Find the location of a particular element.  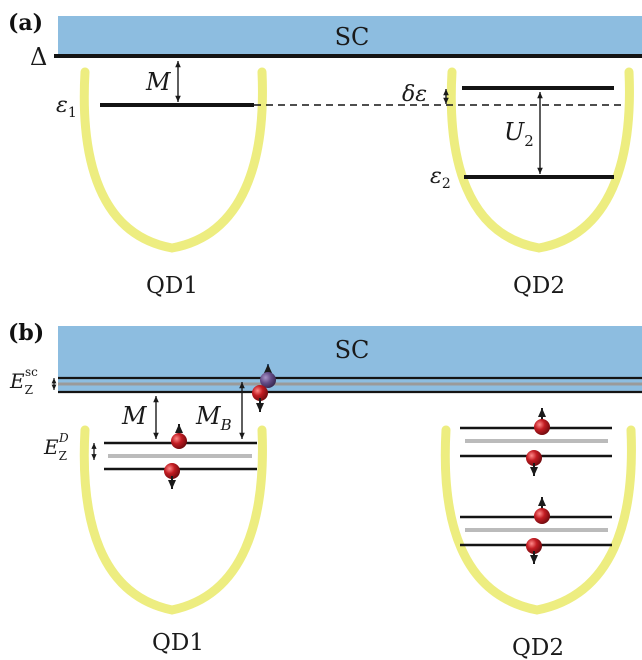

sc-spin-down is located at coordinates (260, 398).